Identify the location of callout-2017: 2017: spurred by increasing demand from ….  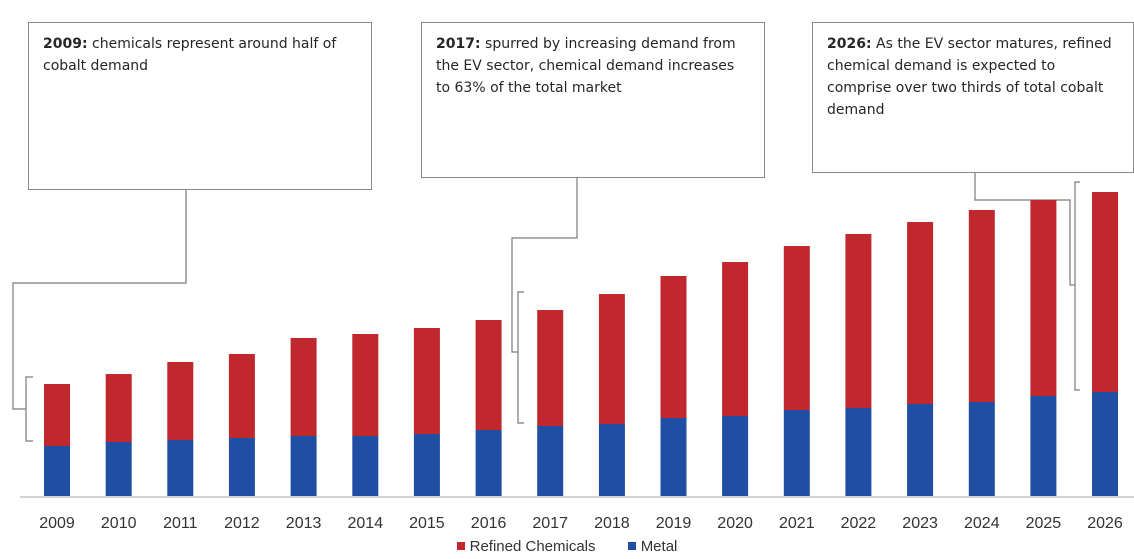
(593, 100).